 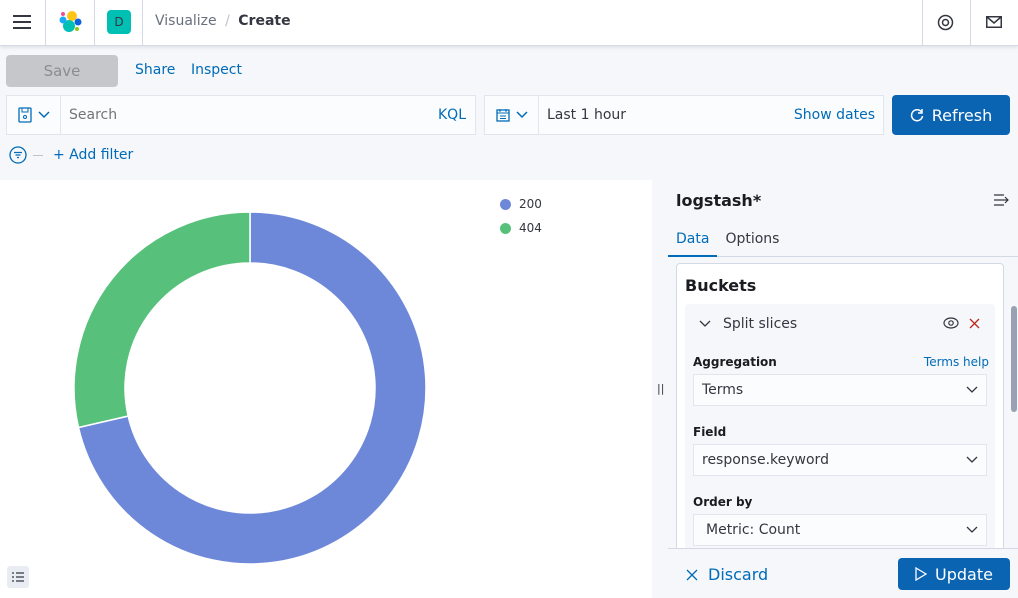 I want to click on discard-button: Discard, so click(x=727, y=574).